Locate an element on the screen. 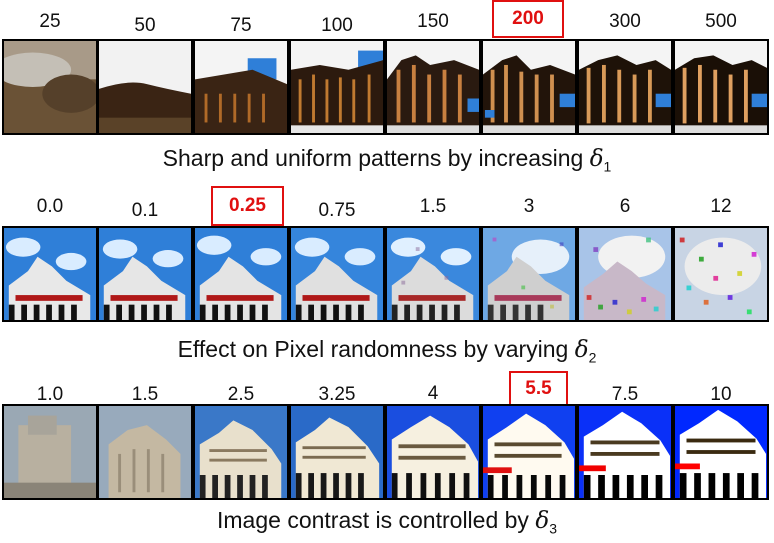 This screenshot has width=774, height=543. param-label: 12 is located at coordinates (721, 206).